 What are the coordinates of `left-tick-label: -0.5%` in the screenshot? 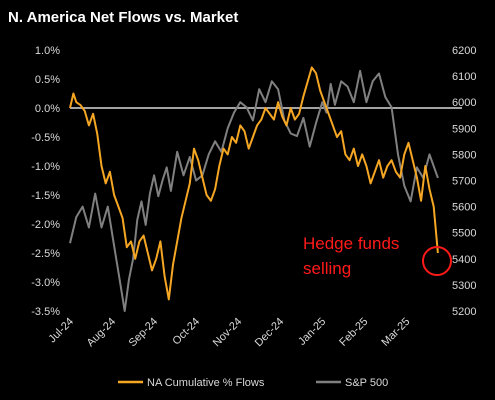 It's located at (45, 138).